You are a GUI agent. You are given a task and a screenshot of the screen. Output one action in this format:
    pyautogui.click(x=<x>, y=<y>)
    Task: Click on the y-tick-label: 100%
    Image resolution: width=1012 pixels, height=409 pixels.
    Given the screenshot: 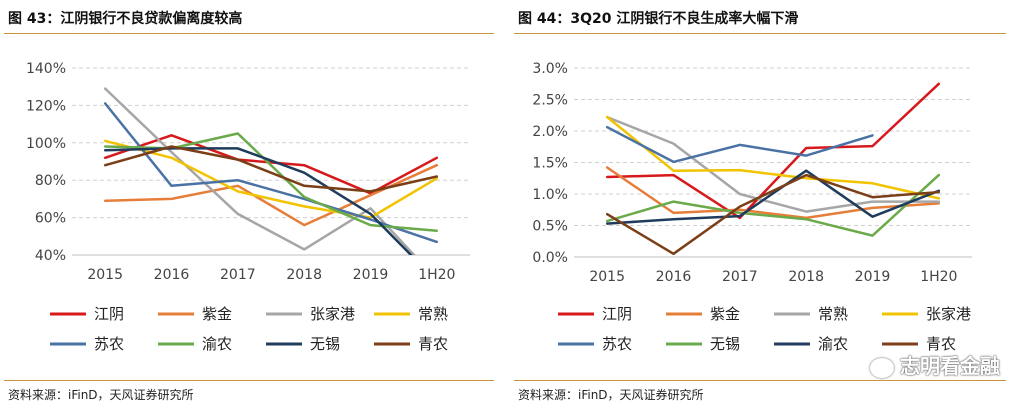 What is the action you would take?
    pyautogui.click(x=46, y=144)
    